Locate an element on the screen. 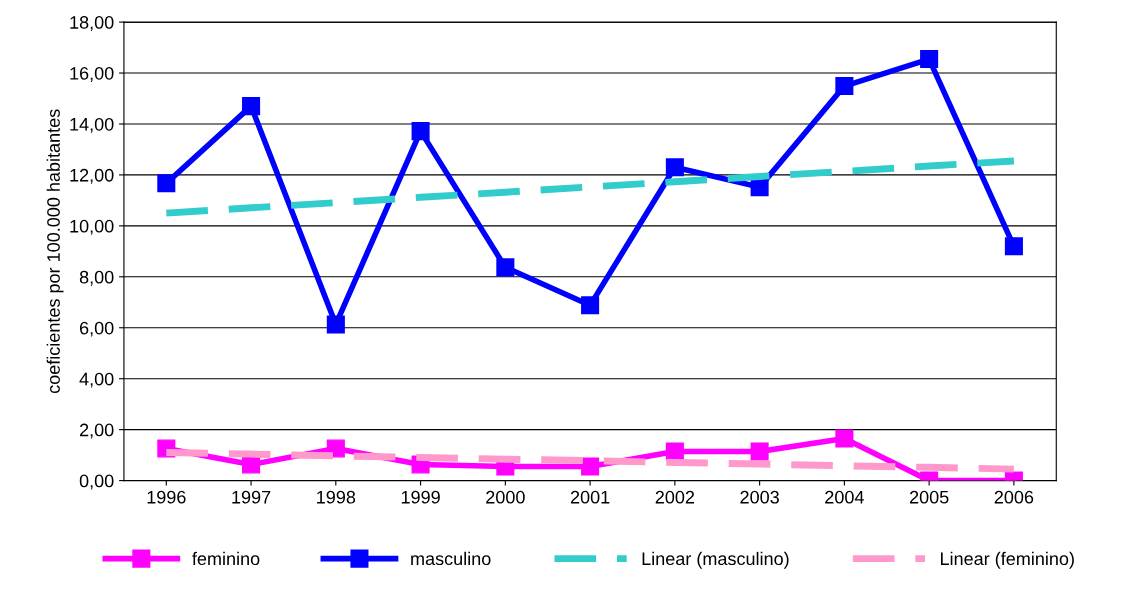  y-tick-label: 2,00 is located at coordinates (96, 431).